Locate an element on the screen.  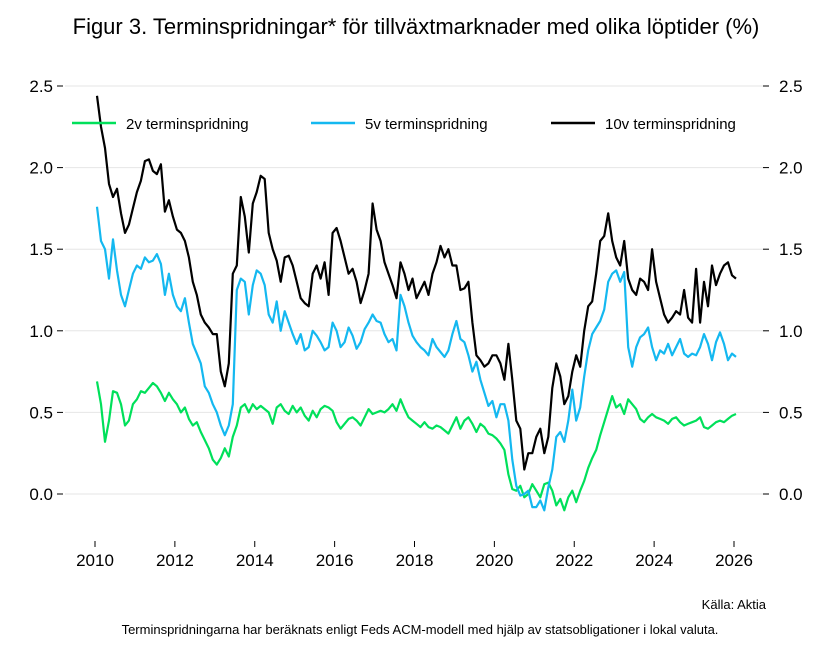
x-tick-label: 2024 is located at coordinates (654, 560).